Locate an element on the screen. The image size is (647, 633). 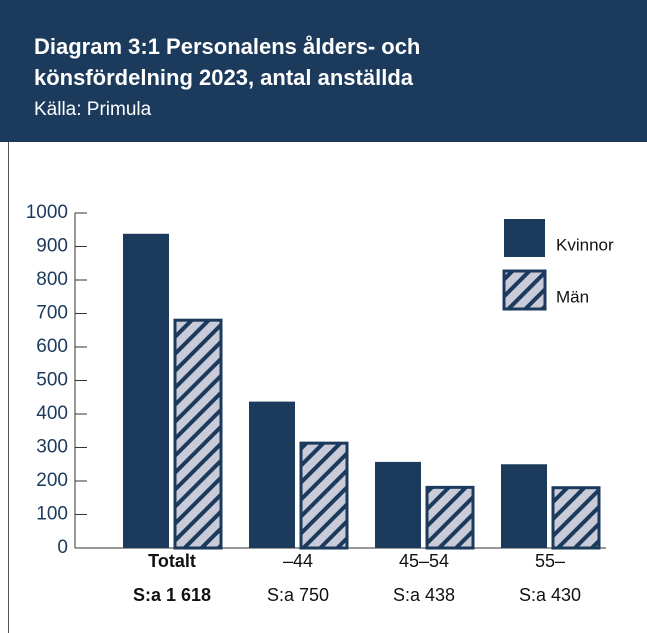
category-total: S:a 438 is located at coordinates (424, 595).